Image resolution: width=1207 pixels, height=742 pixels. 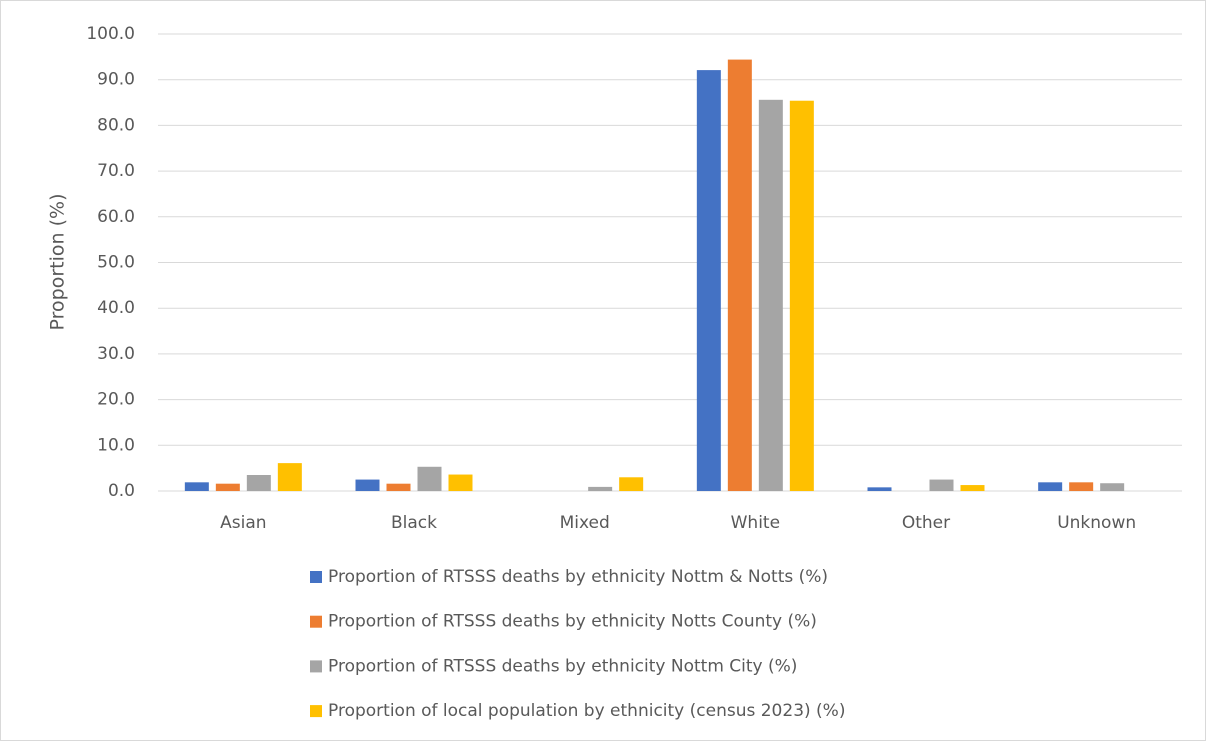 What do you see at coordinates (116, 125) in the screenshot?
I see `y-tick-label: 80.0` at bounding box center [116, 125].